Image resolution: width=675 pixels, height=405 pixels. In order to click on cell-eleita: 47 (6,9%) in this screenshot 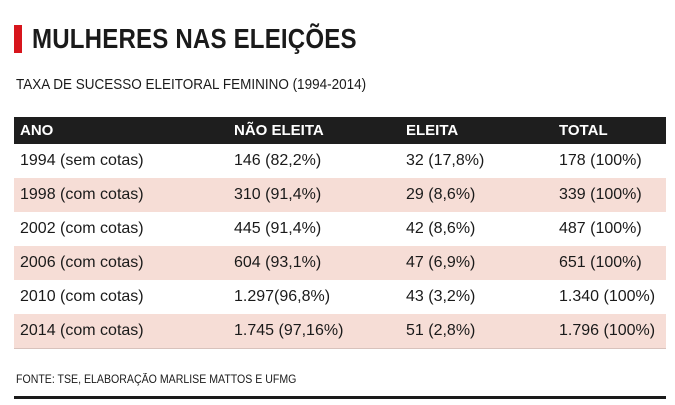, I will do `click(476, 263)`.